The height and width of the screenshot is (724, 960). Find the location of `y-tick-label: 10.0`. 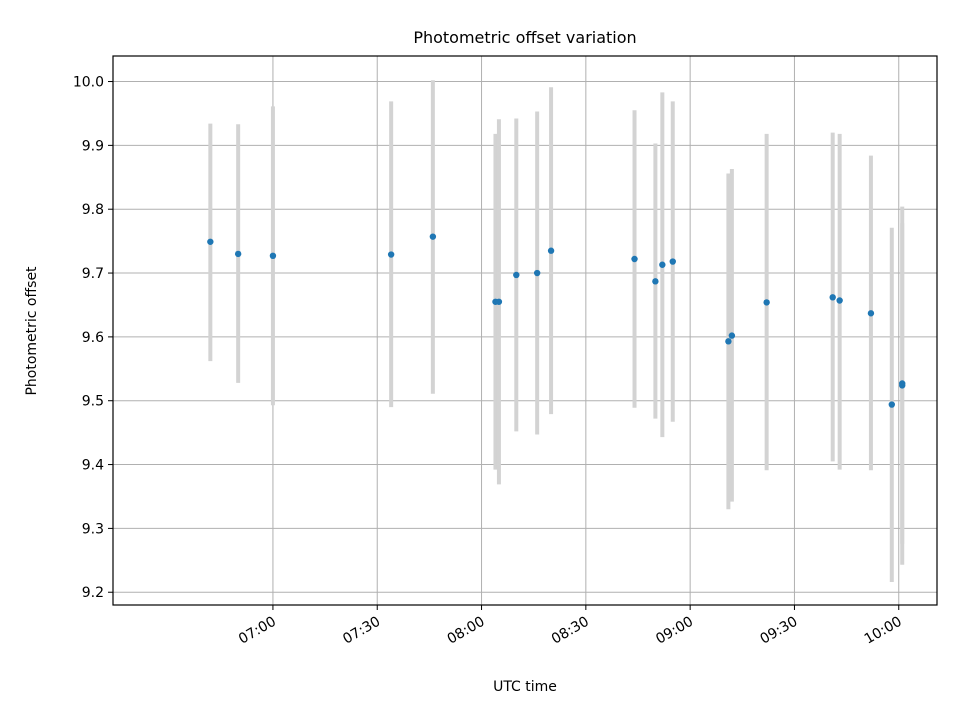

y-tick-label: 10.0 is located at coordinates (88, 83).